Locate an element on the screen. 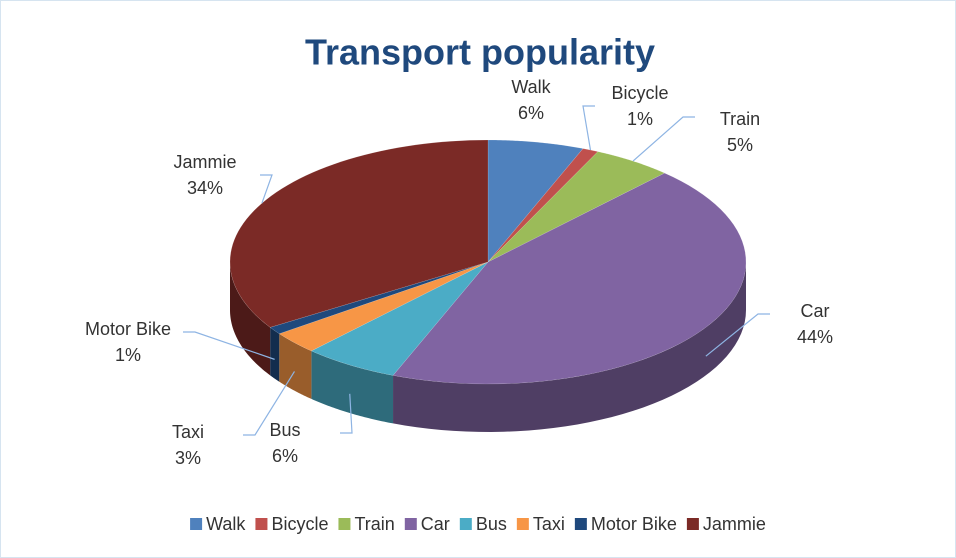 The width and height of the screenshot is (956, 558). data-label-value: 44% is located at coordinates (815, 337).